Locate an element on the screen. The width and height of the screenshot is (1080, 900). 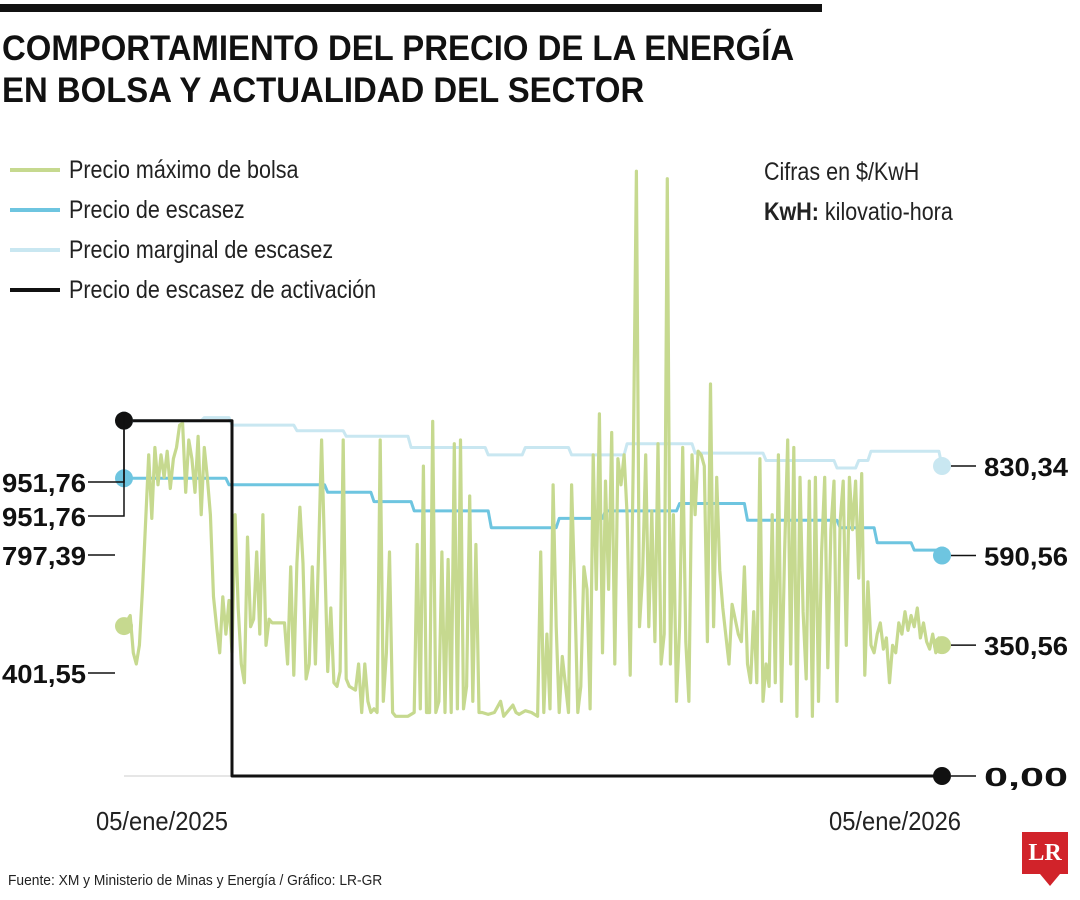
kwh-definition: KwH: kilovatio-hora is located at coordinates (858, 212).